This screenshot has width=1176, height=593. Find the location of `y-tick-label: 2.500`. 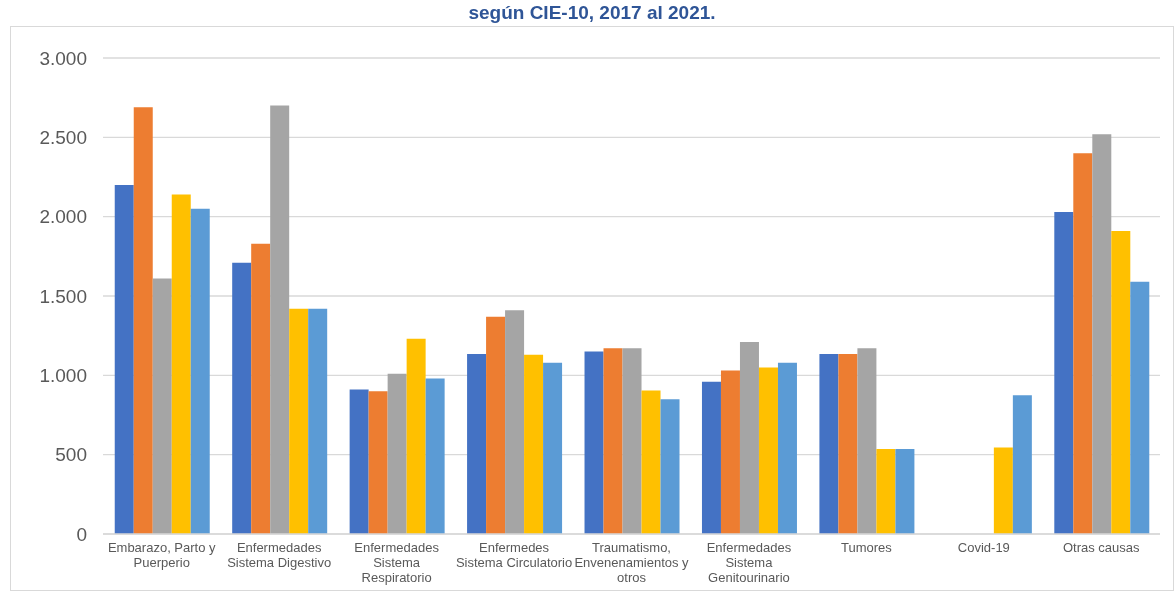

y-tick-label: 2.500 is located at coordinates (63, 138).